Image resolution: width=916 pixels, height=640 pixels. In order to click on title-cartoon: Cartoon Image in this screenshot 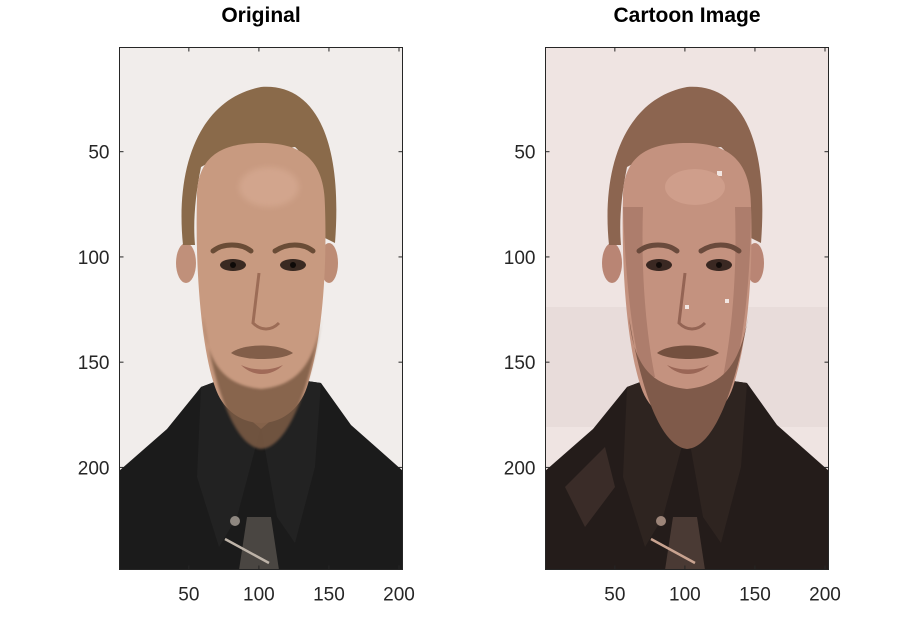, I will do `click(686, 15)`.